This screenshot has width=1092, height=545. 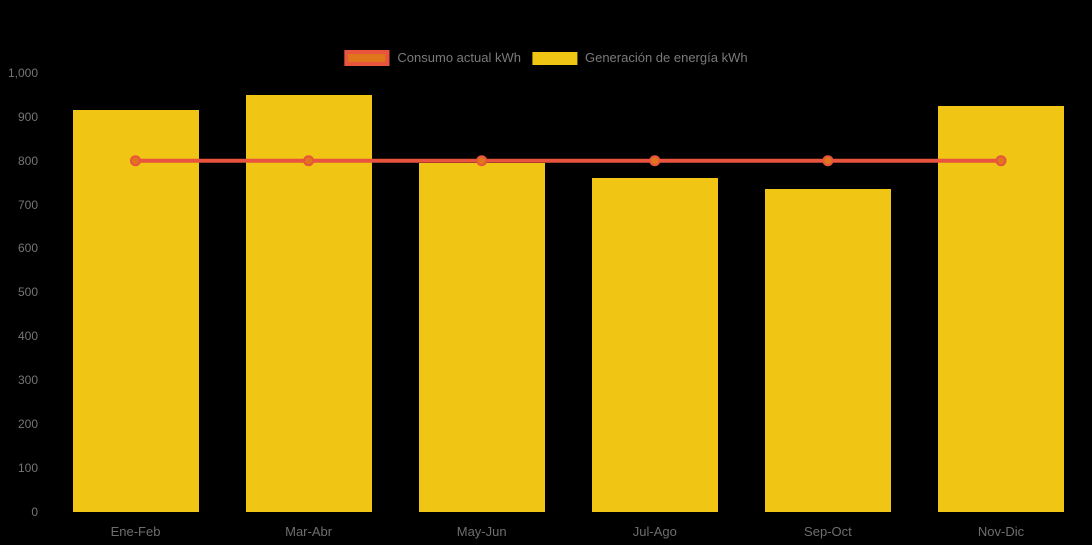 What do you see at coordinates (459, 57) in the screenshot?
I see `legend-label-consumo-actual: Consumo actual kWh` at bounding box center [459, 57].